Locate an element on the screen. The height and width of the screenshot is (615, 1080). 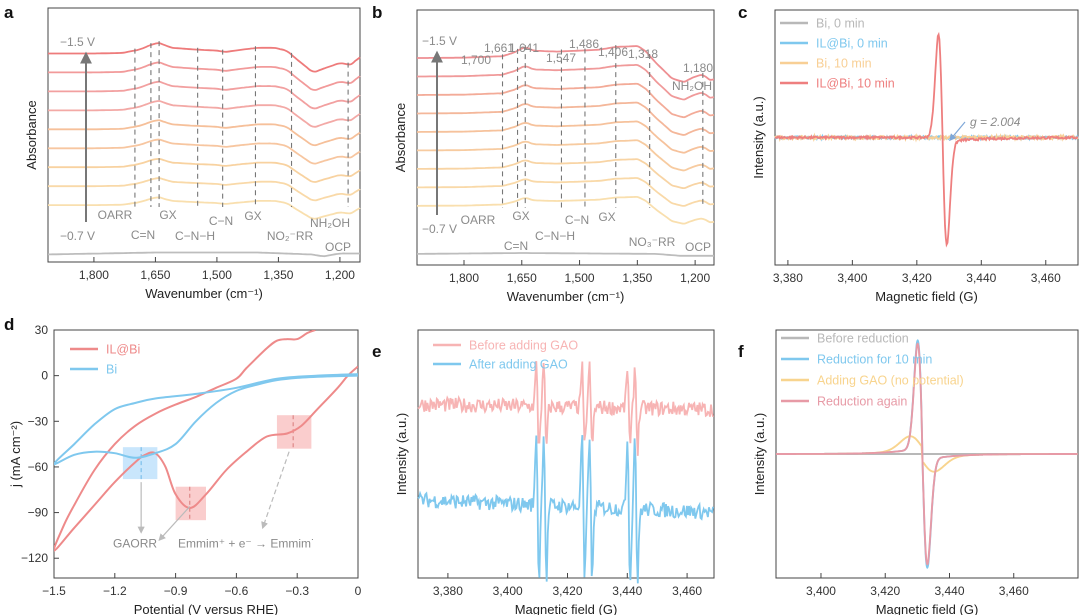
y-tick-label: −30 is located at coordinates (38, 421).